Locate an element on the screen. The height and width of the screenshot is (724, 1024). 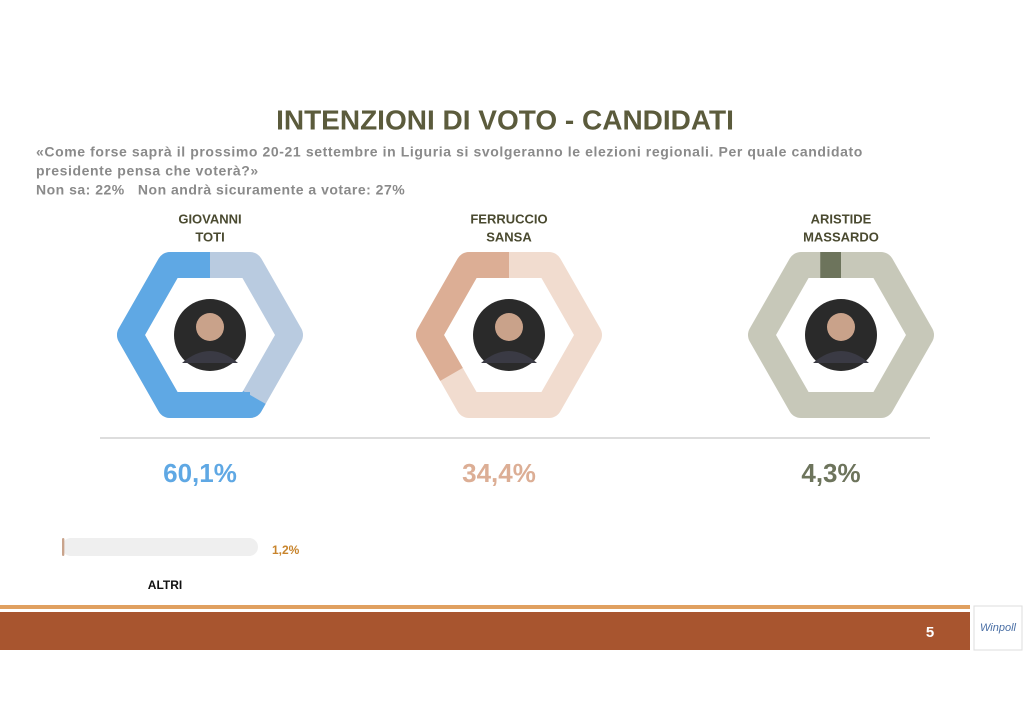
candidate-name: FERRUCCIO is located at coordinates (508, 218).